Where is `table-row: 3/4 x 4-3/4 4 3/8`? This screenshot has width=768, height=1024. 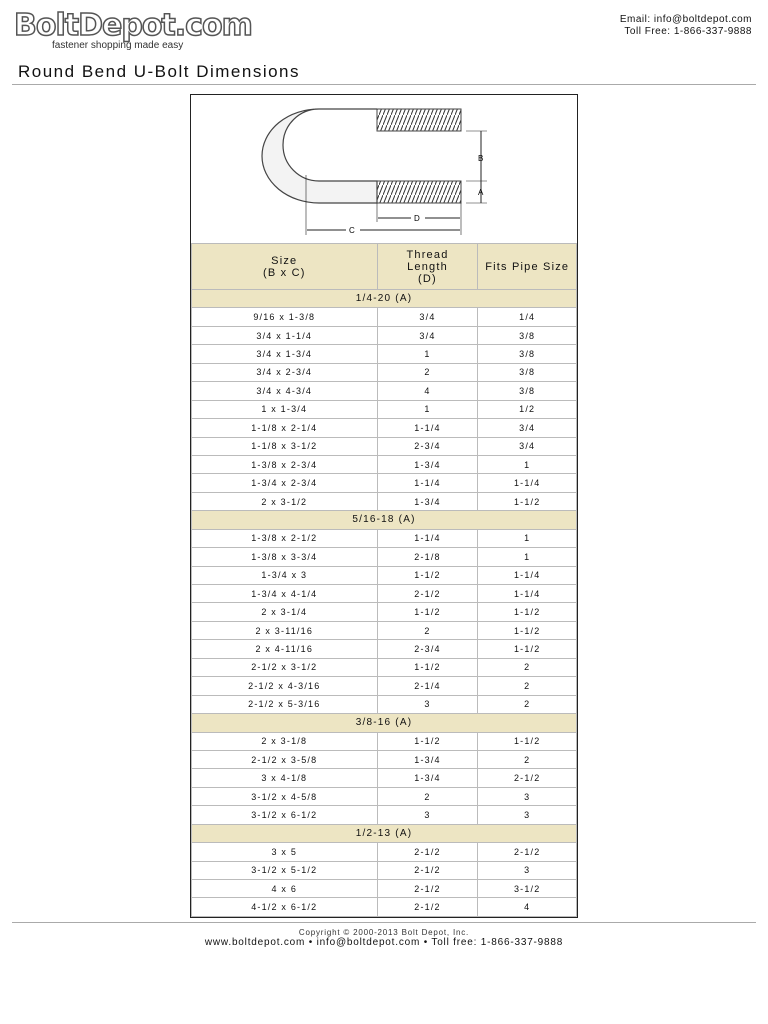 table-row: 3/4 x 4-3/4 4 3/8 is located at coordinates (384, 391).